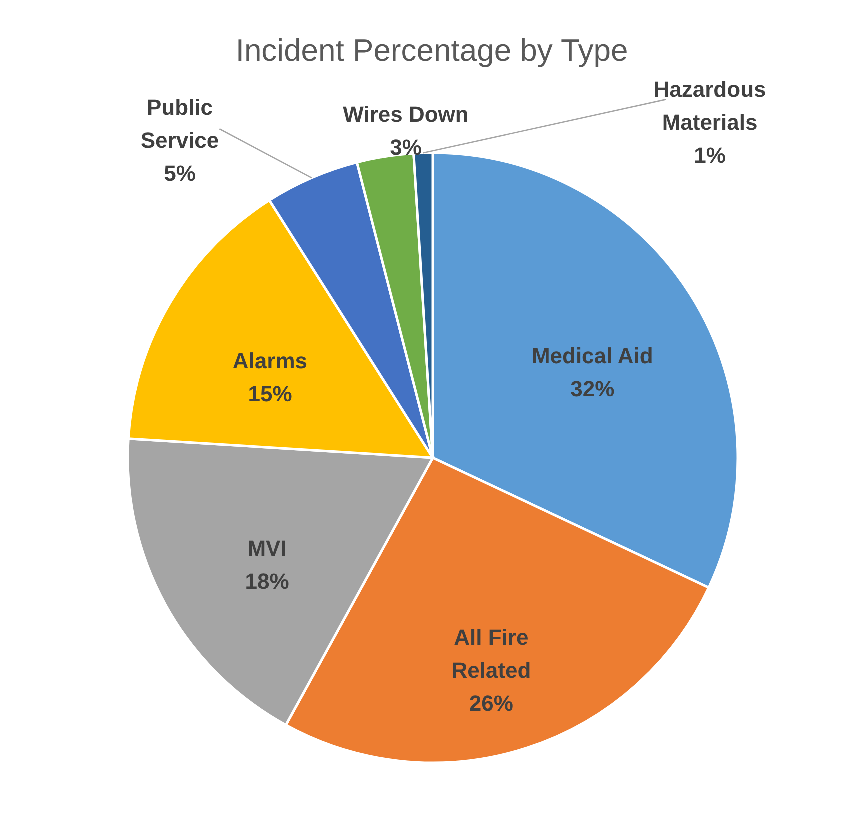 This screenshot has width=846, height=832. I want to click on slice-label: Alarms, so click(270, 361).